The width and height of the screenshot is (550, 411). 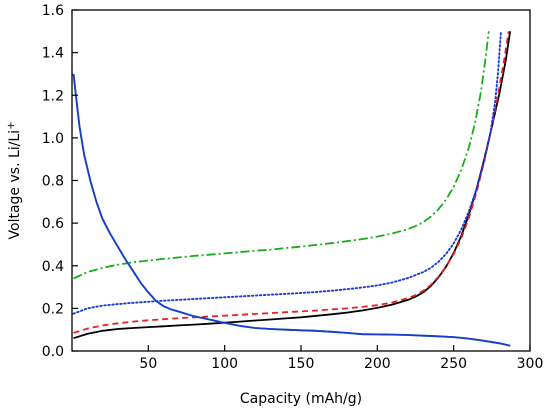 I want to click on x-tick-label: 50, so click(x=148, y=364).